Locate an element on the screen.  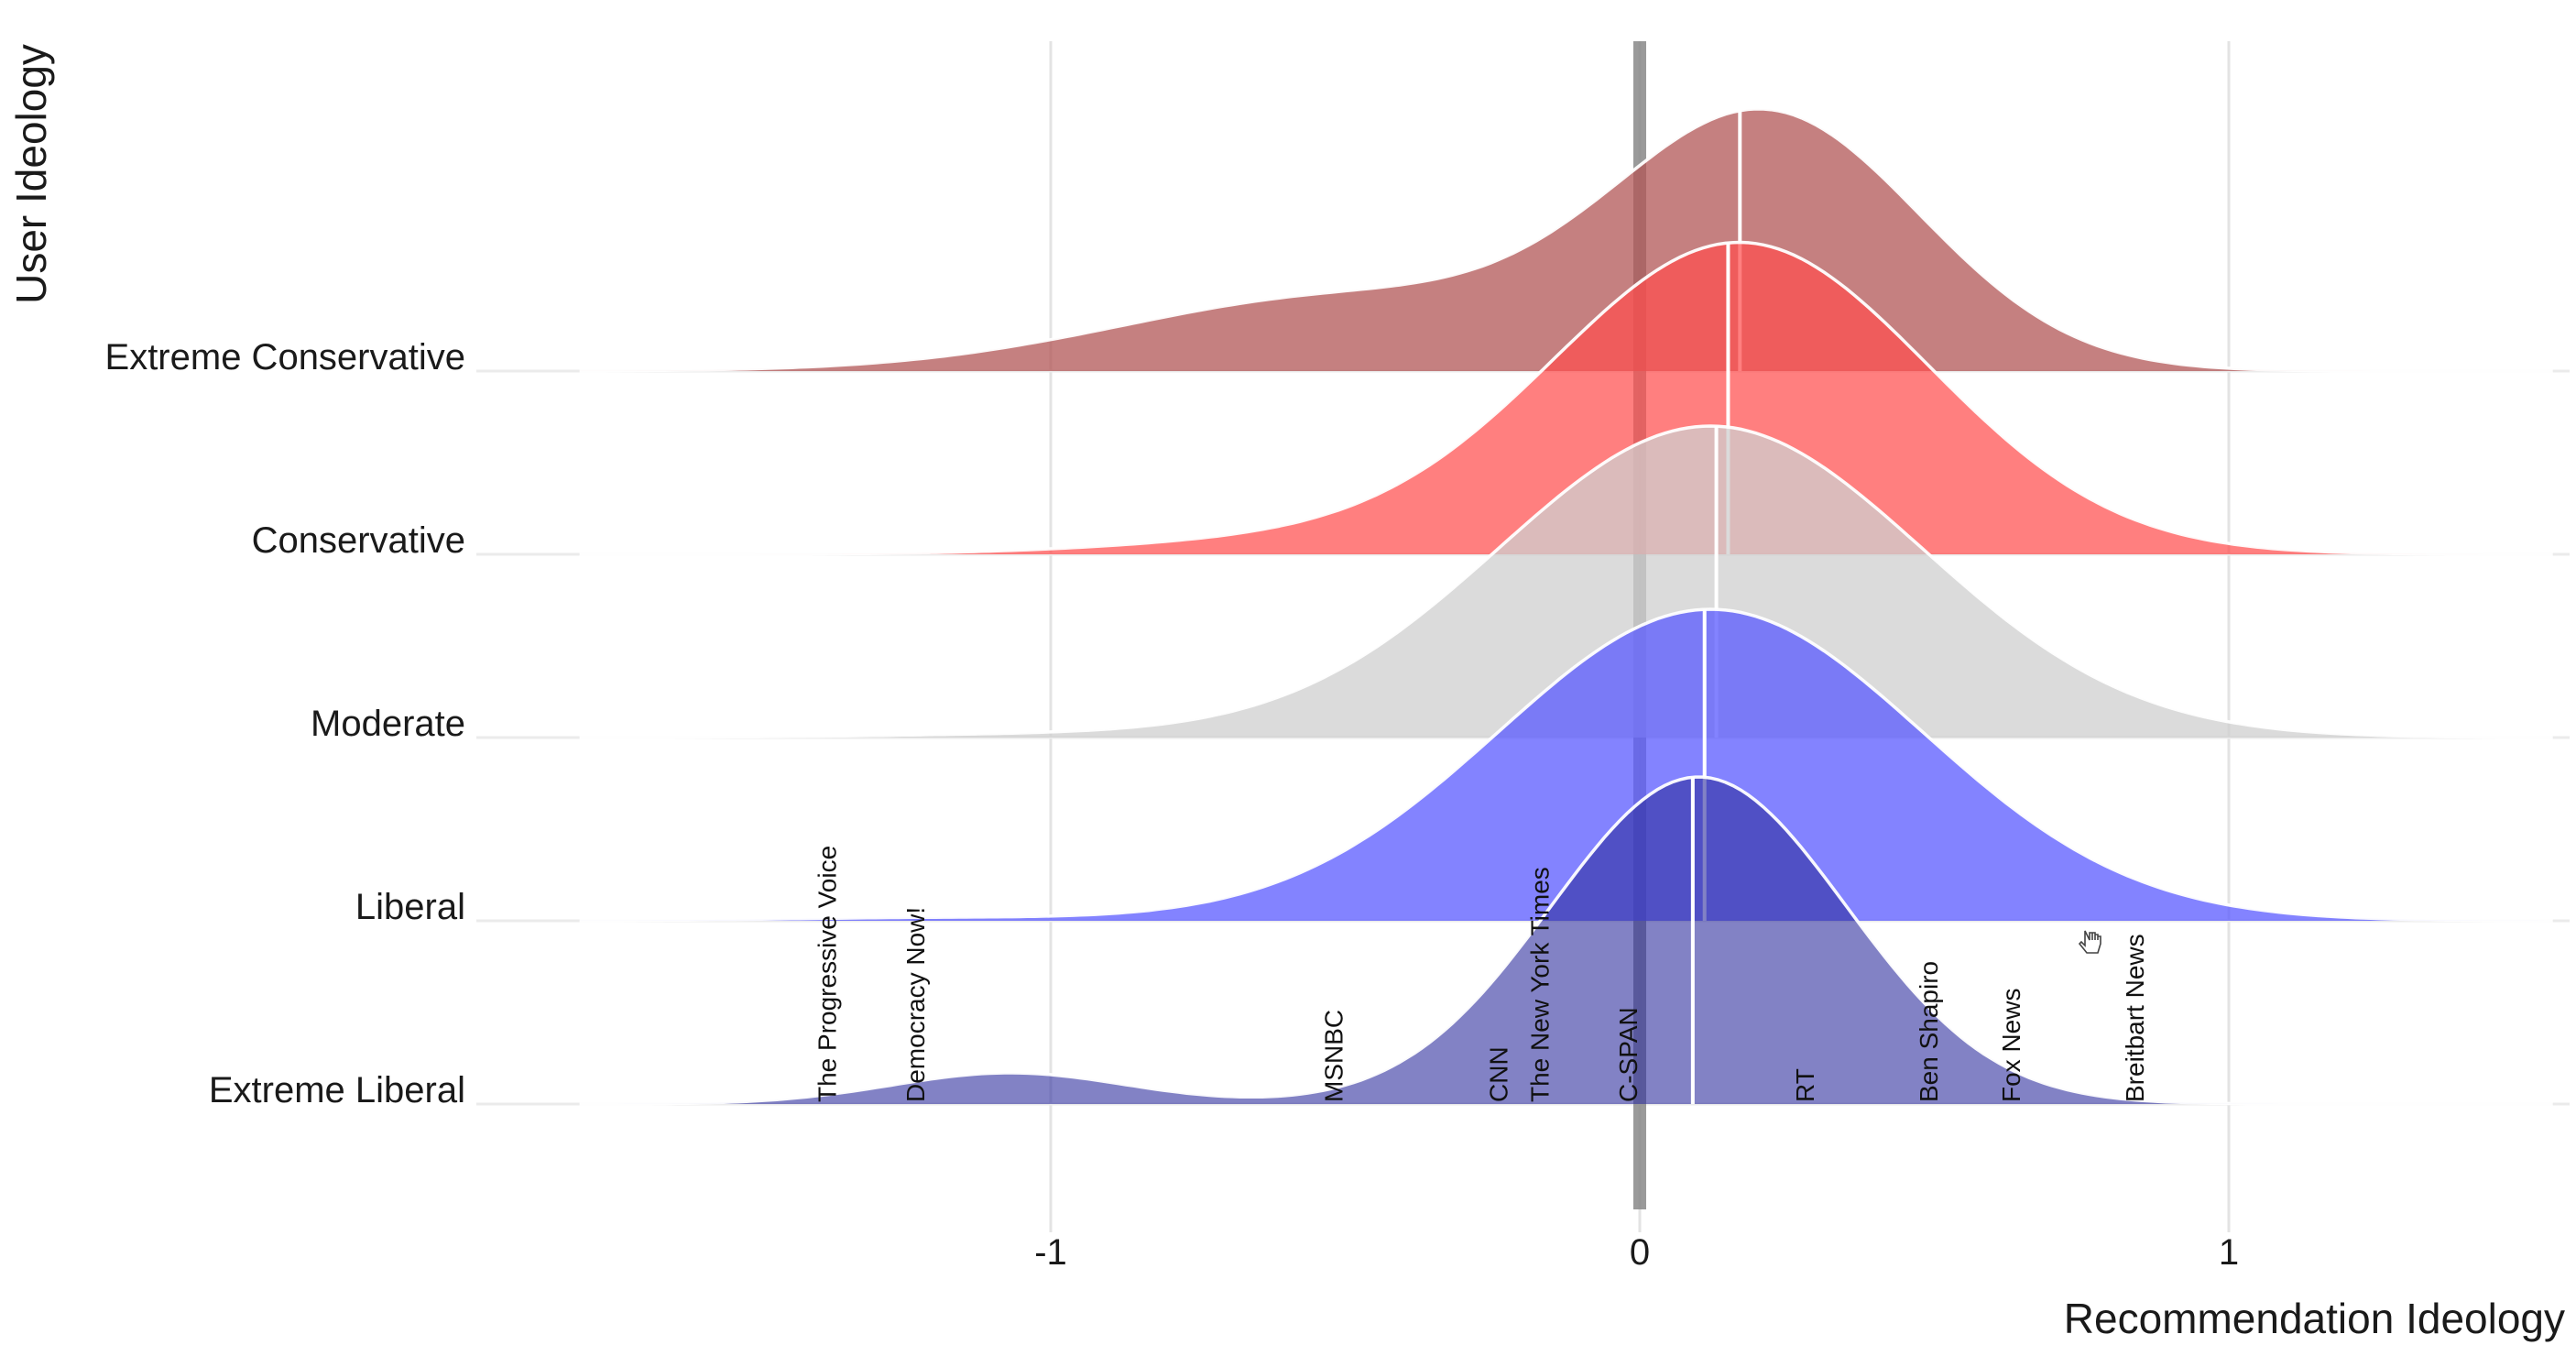
outlet-label-breitbart-news: Breitbart News is located at coordinates (2135, 1018).